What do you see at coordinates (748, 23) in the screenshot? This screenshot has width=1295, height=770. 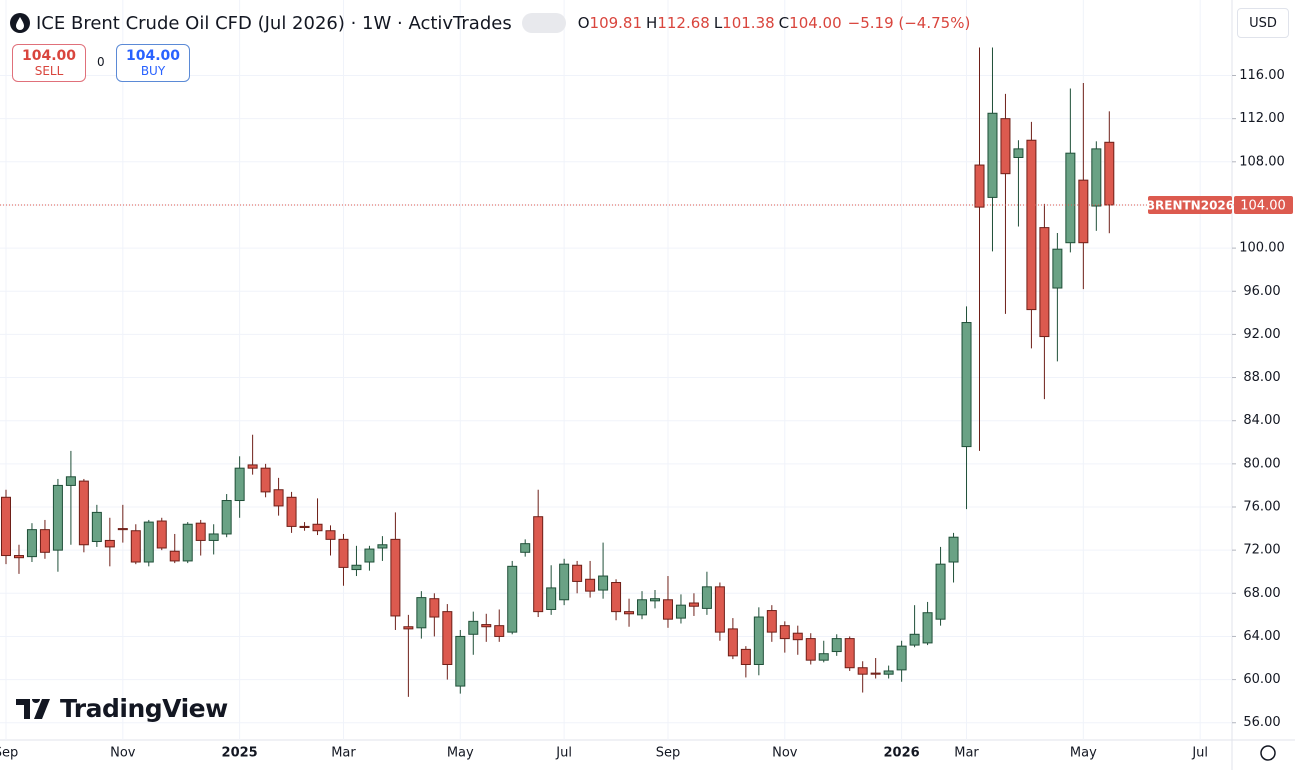 I see `ohlc-value: 101.38` at bounding box center [748, 23].